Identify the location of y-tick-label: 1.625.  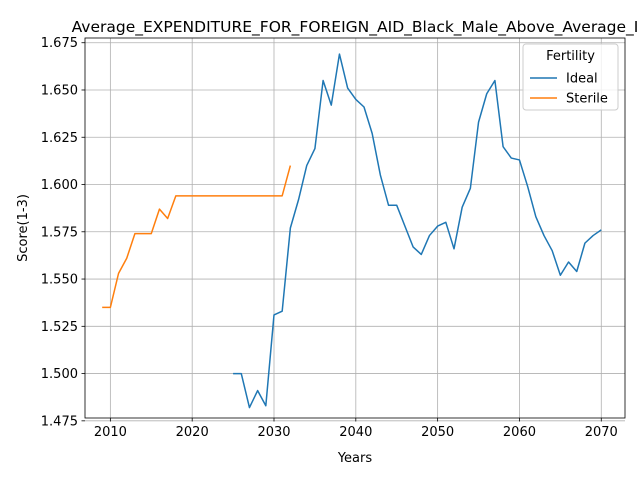
(59, 138).